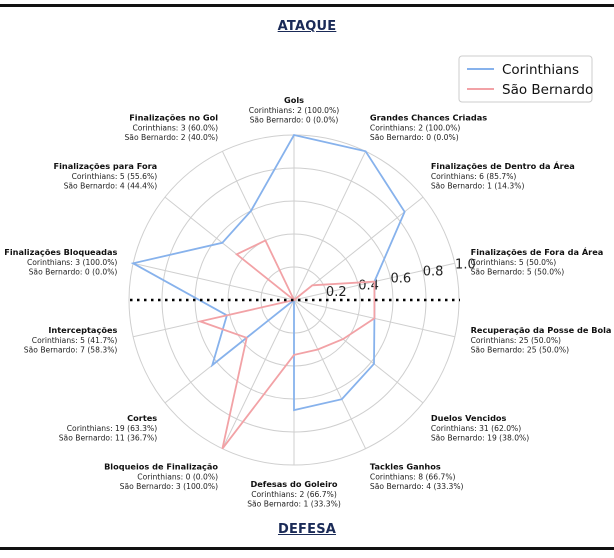 The height and width of the screenshot is (558, 614). Describe the element at coordinates (307, 26) in the screenshot. I see `attack-heading: ATAQUE` at that location.